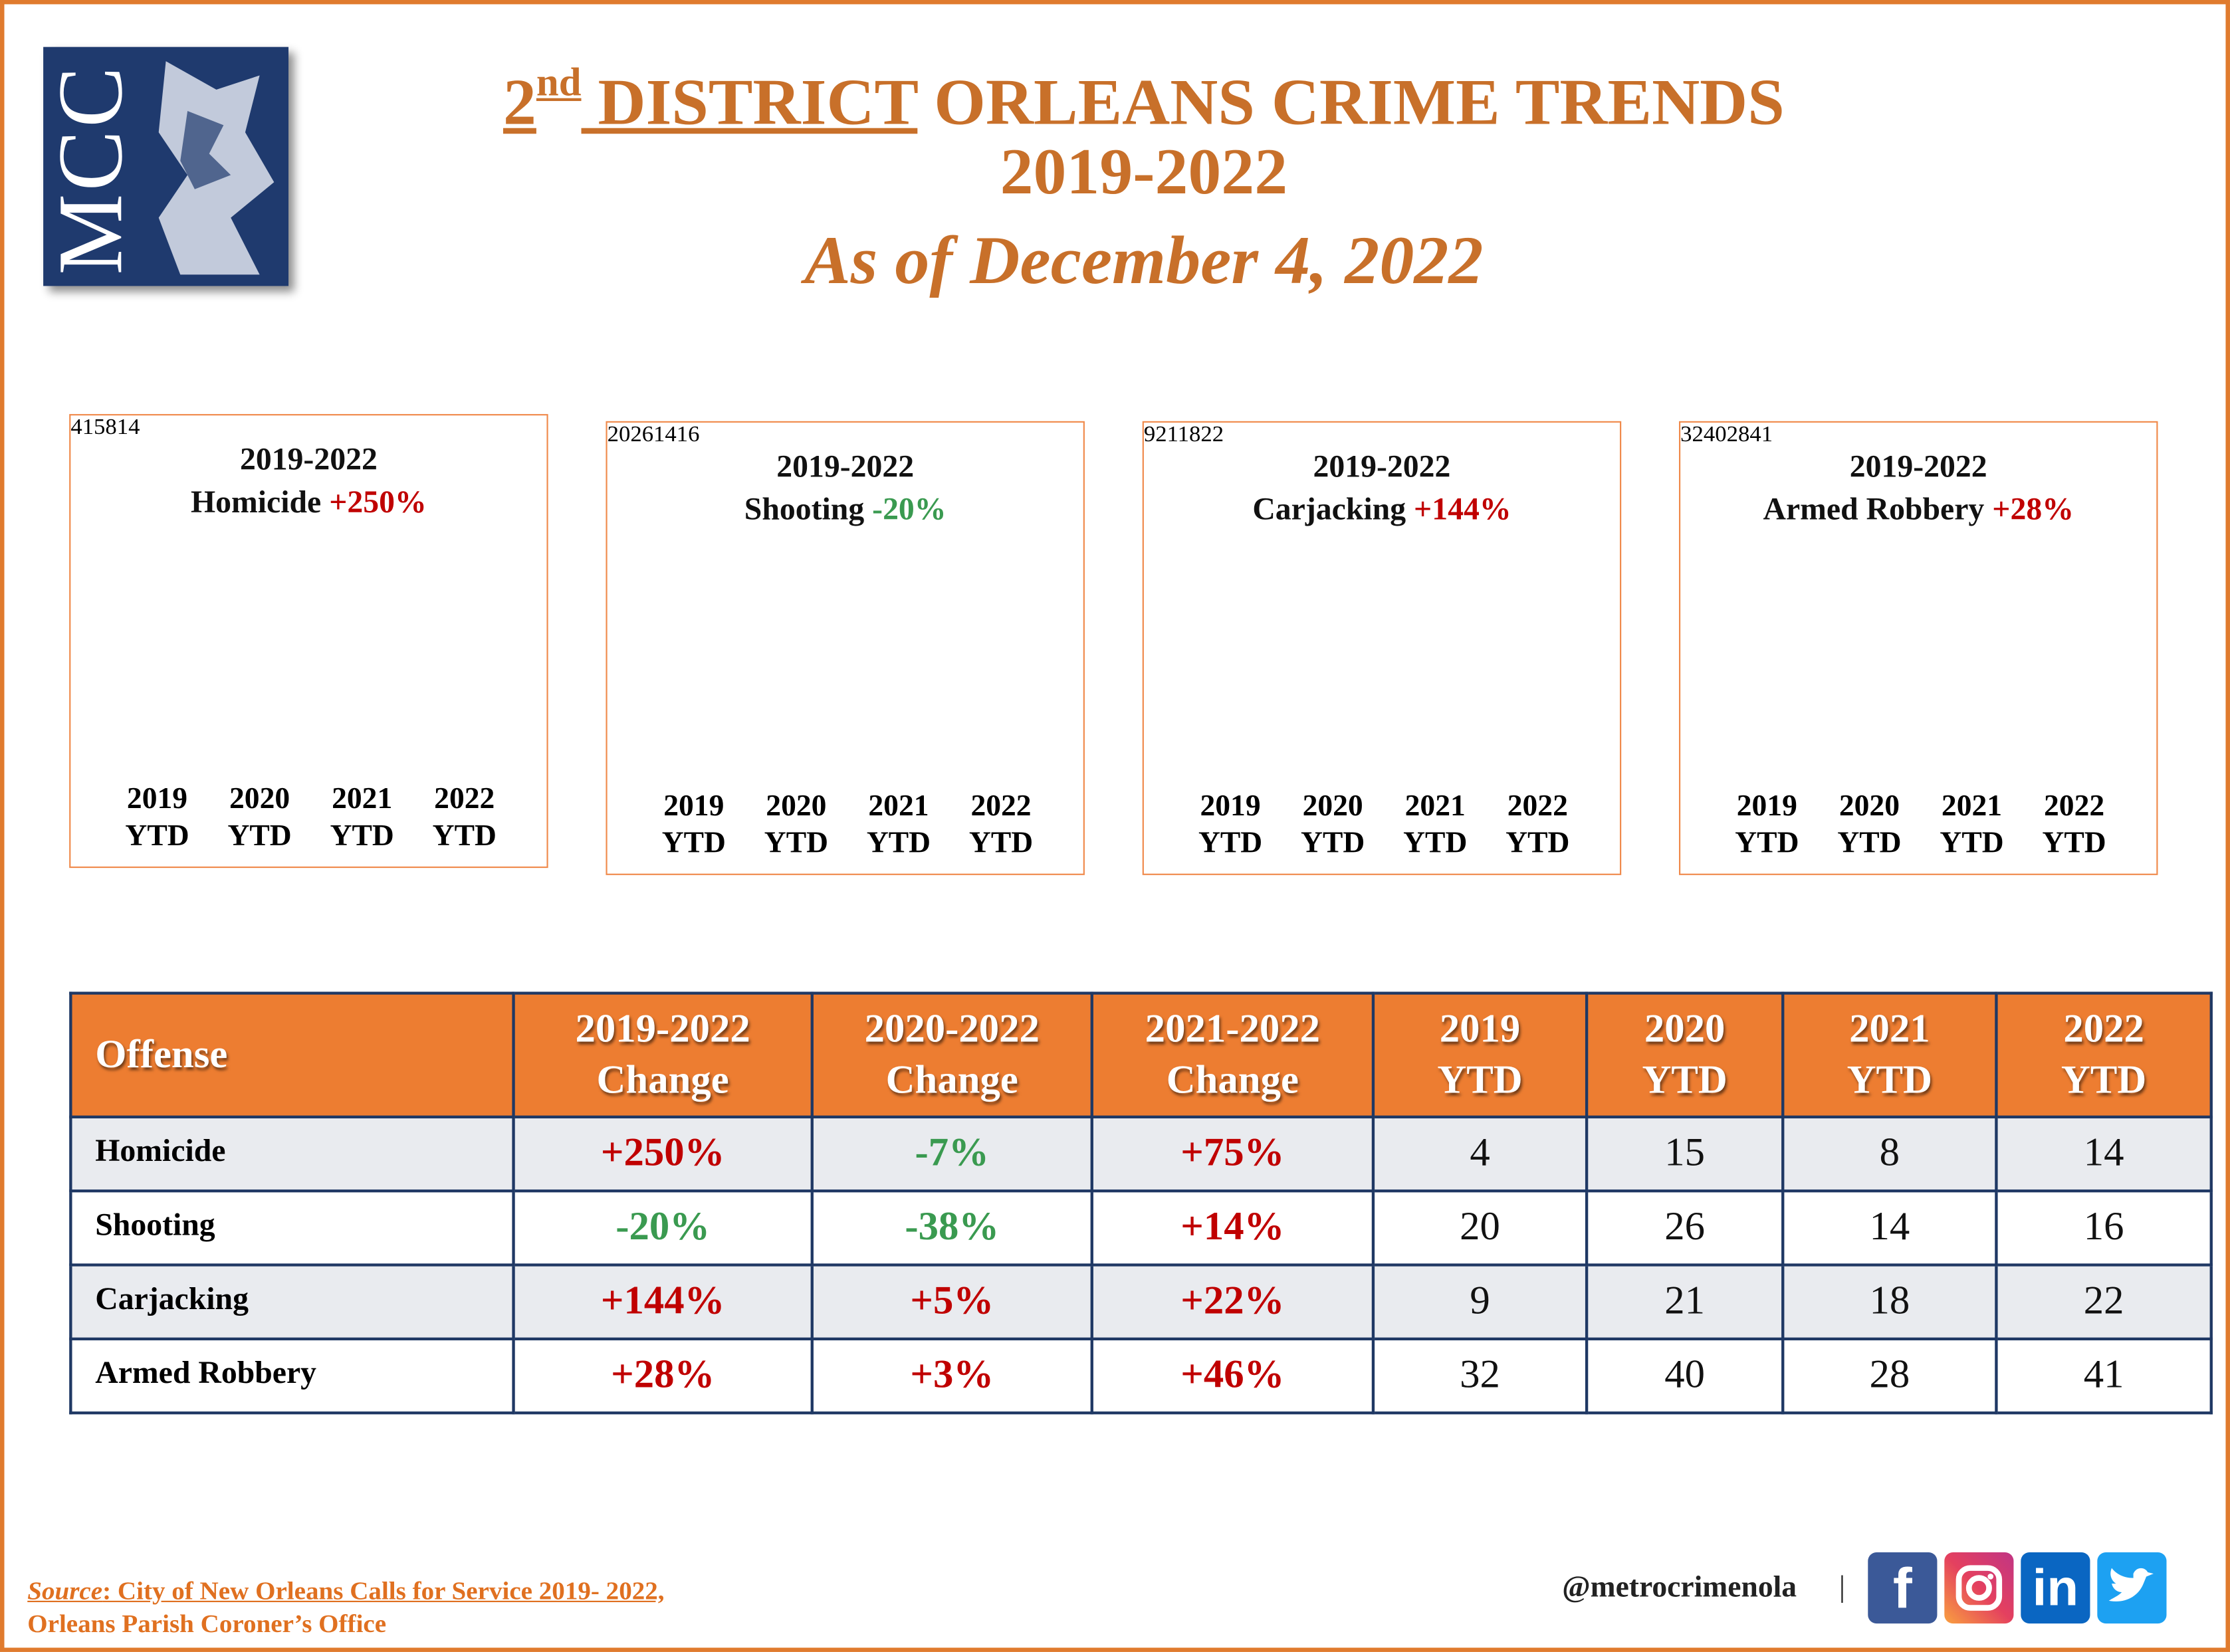  What do you see at coordinates (1738, 435) in the screenshot?
I see `value-label: 28` at bounding box center [1738, 435].